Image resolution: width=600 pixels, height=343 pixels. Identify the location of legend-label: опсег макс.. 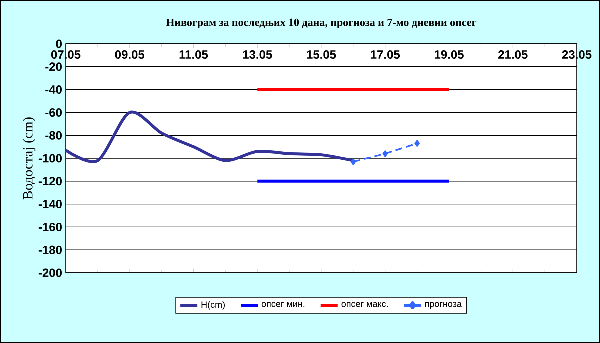
(365, 305).